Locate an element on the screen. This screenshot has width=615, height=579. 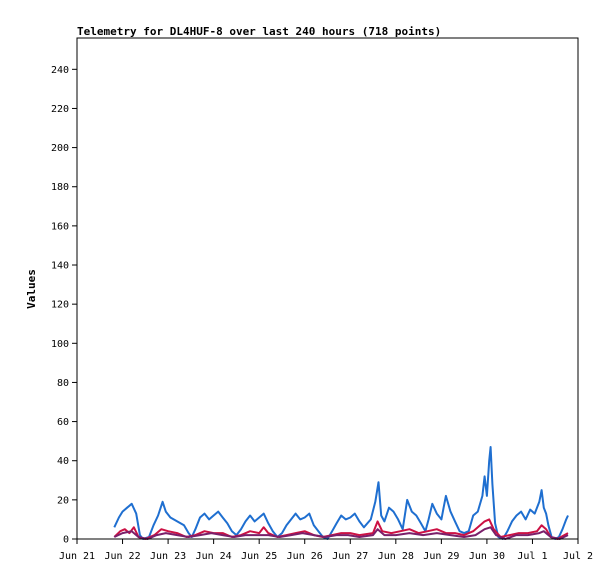
x-tick-label: Jun 27 is located at coordinates (350, 556).